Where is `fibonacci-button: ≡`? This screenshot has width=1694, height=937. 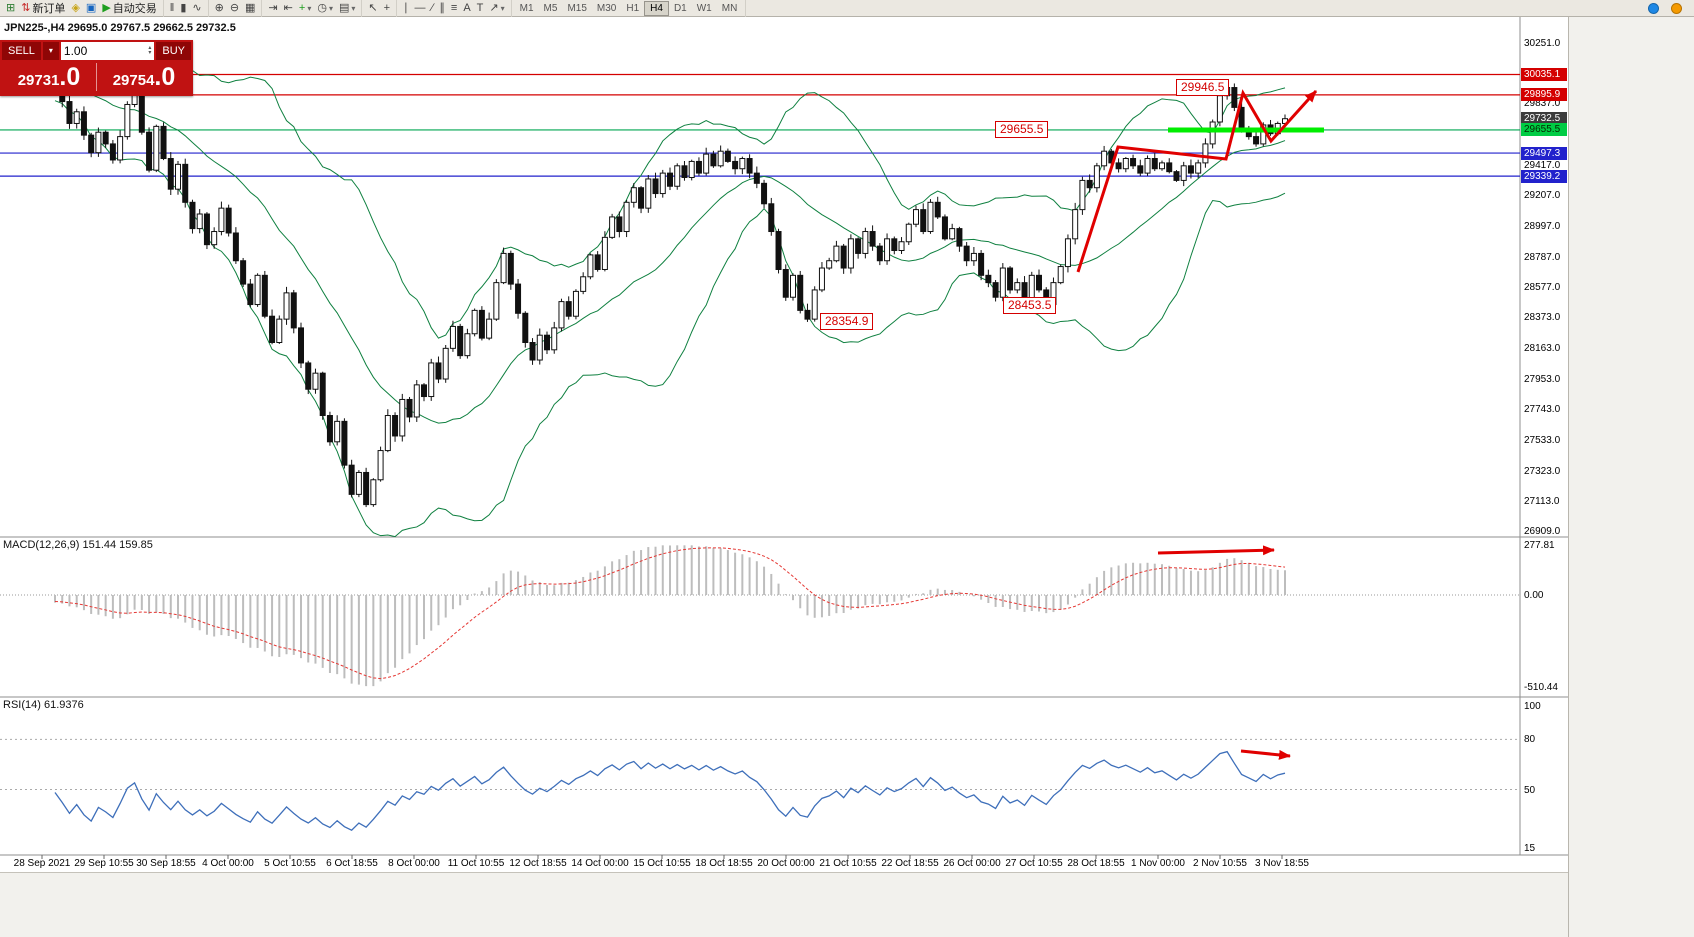
fibonacci-button: ≡ is located at coordinates (454, 8).